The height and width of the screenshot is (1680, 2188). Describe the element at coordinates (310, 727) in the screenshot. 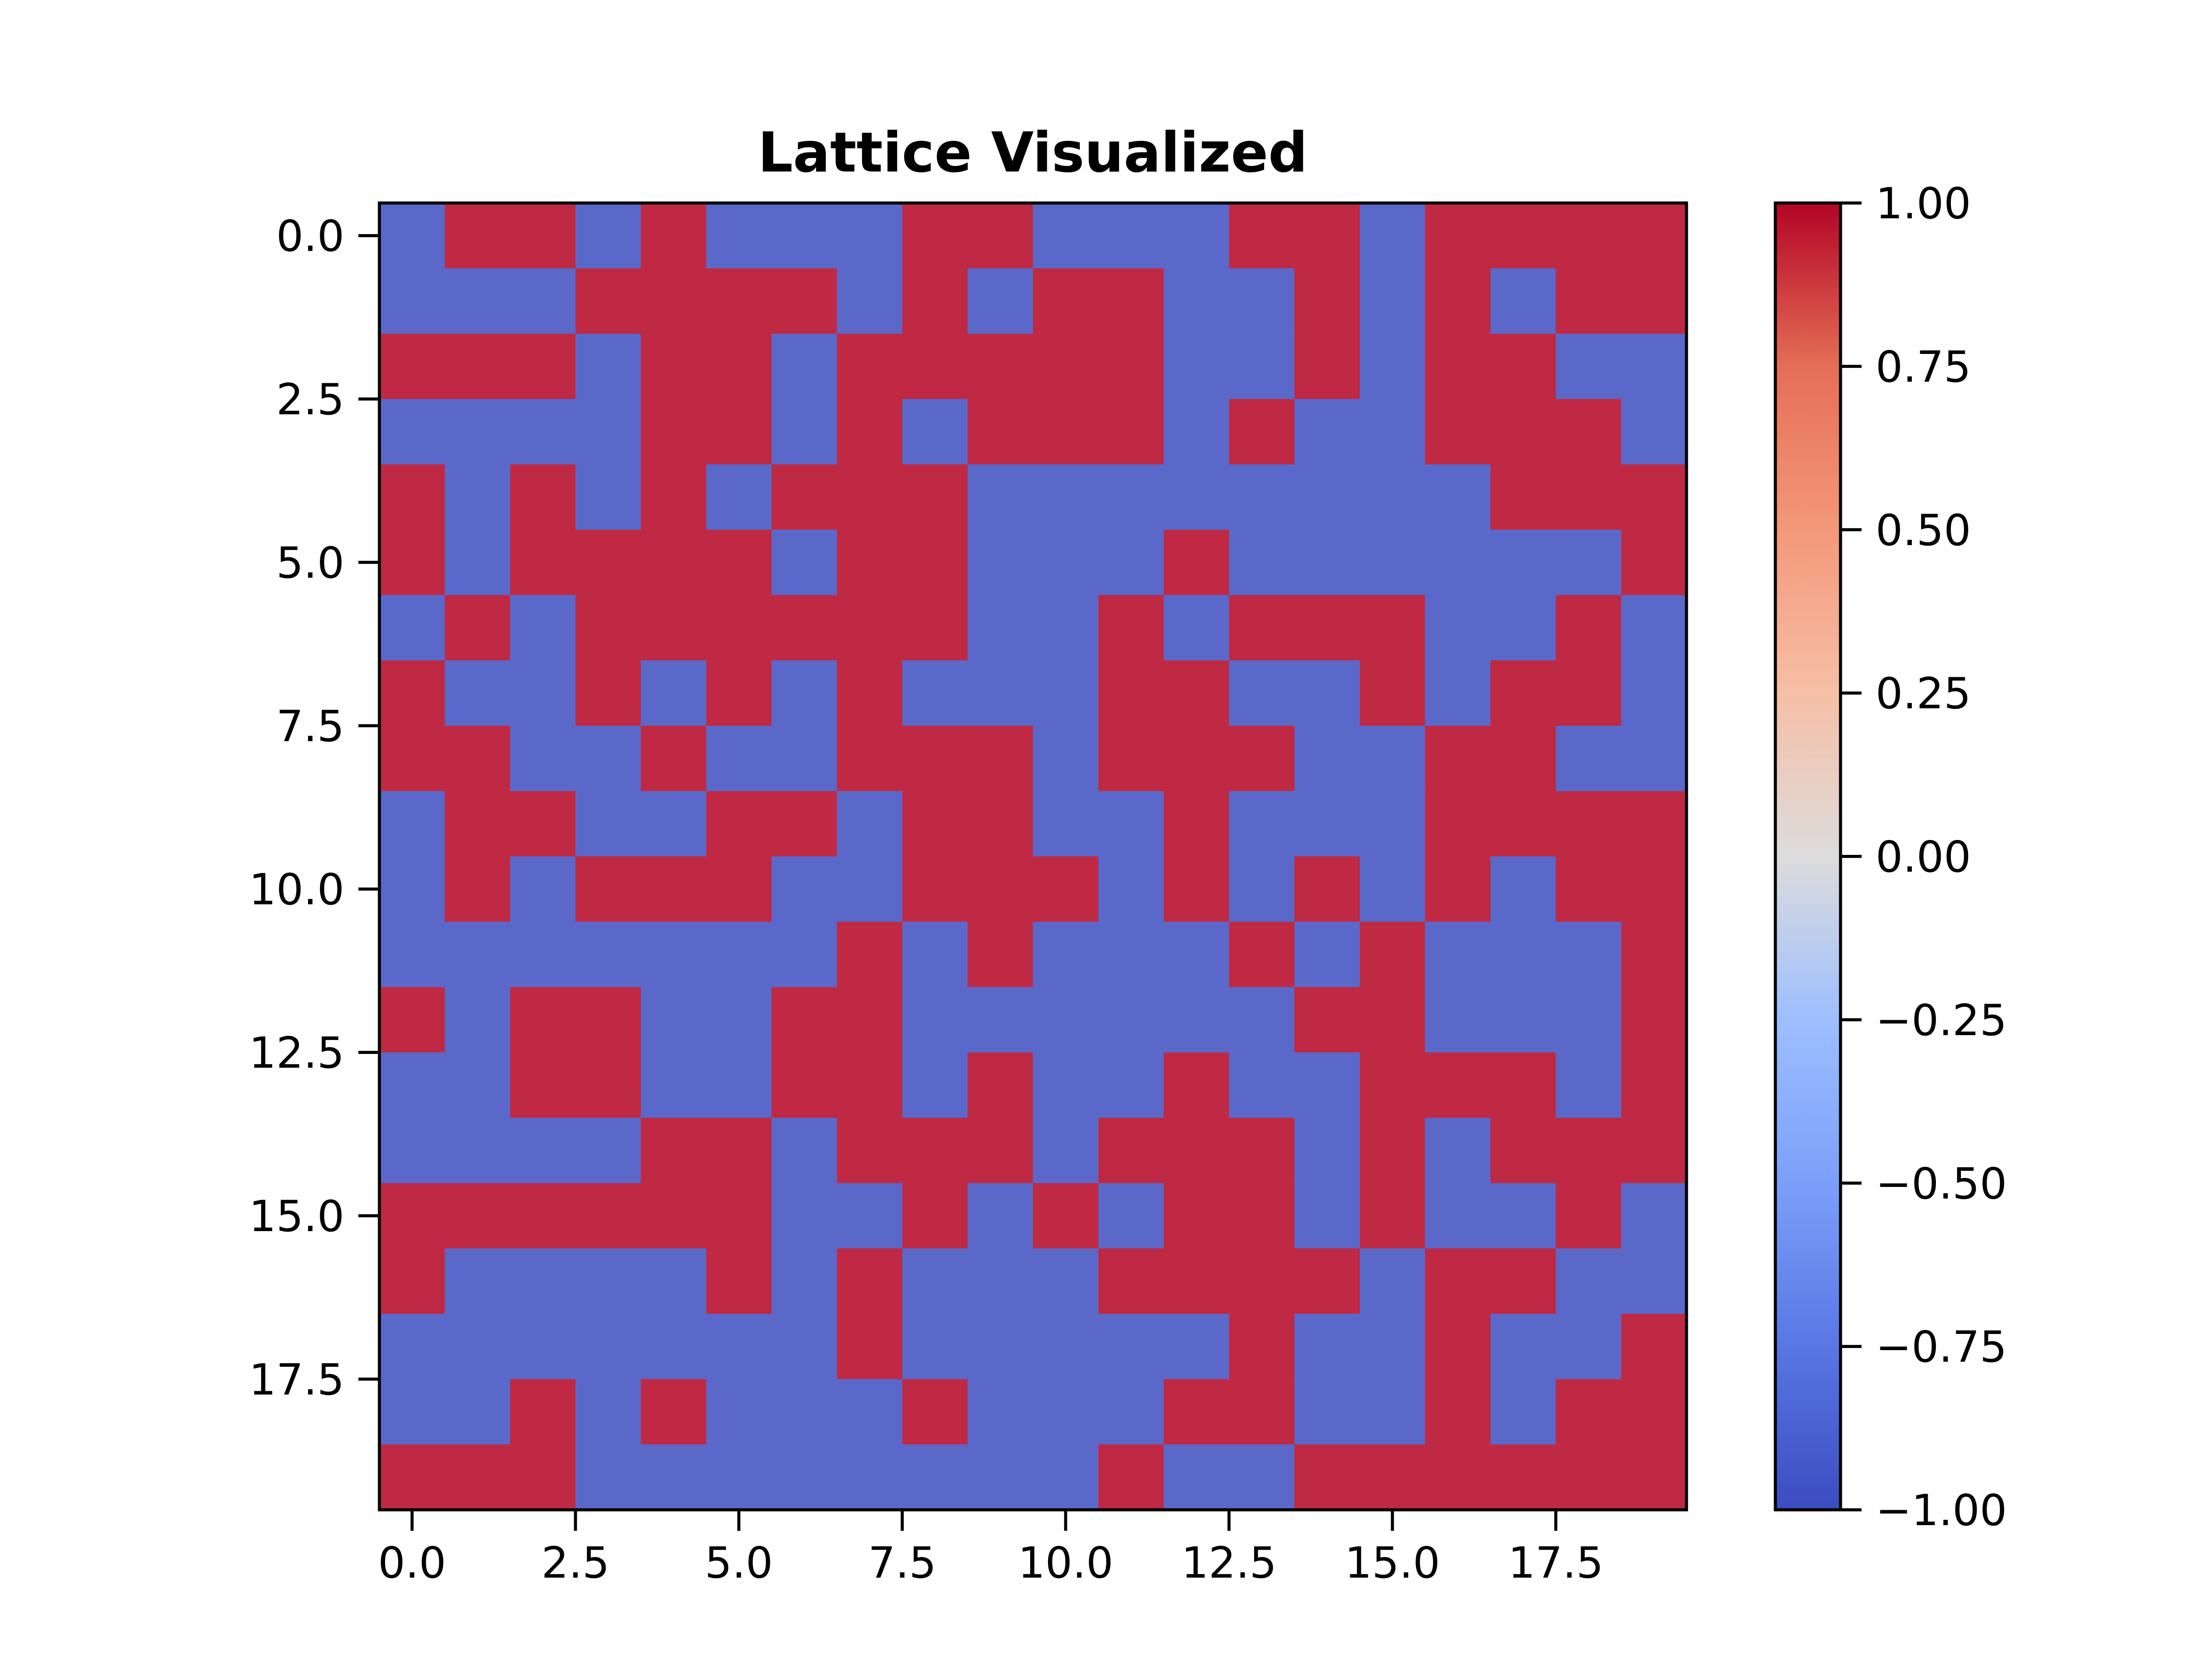

I see `y-tick-label: 7.5` at that location.